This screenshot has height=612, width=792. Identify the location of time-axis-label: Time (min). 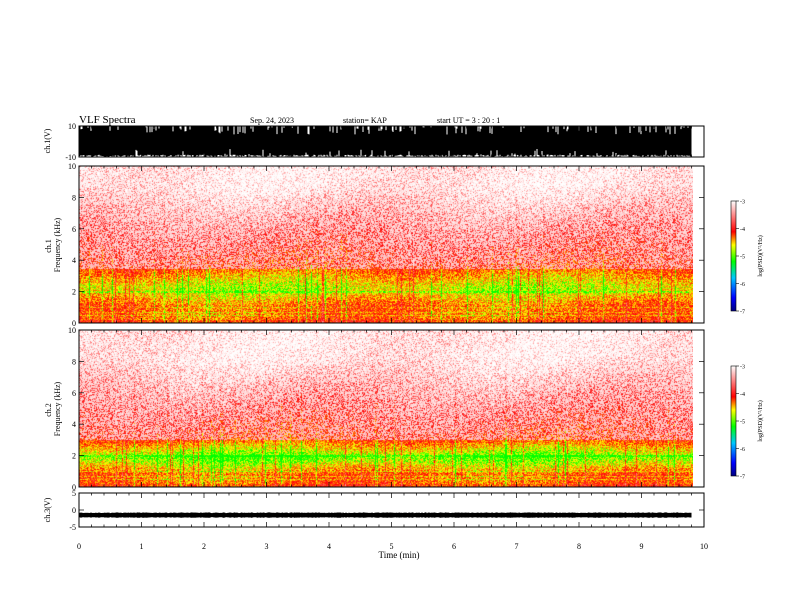
(399, 555).